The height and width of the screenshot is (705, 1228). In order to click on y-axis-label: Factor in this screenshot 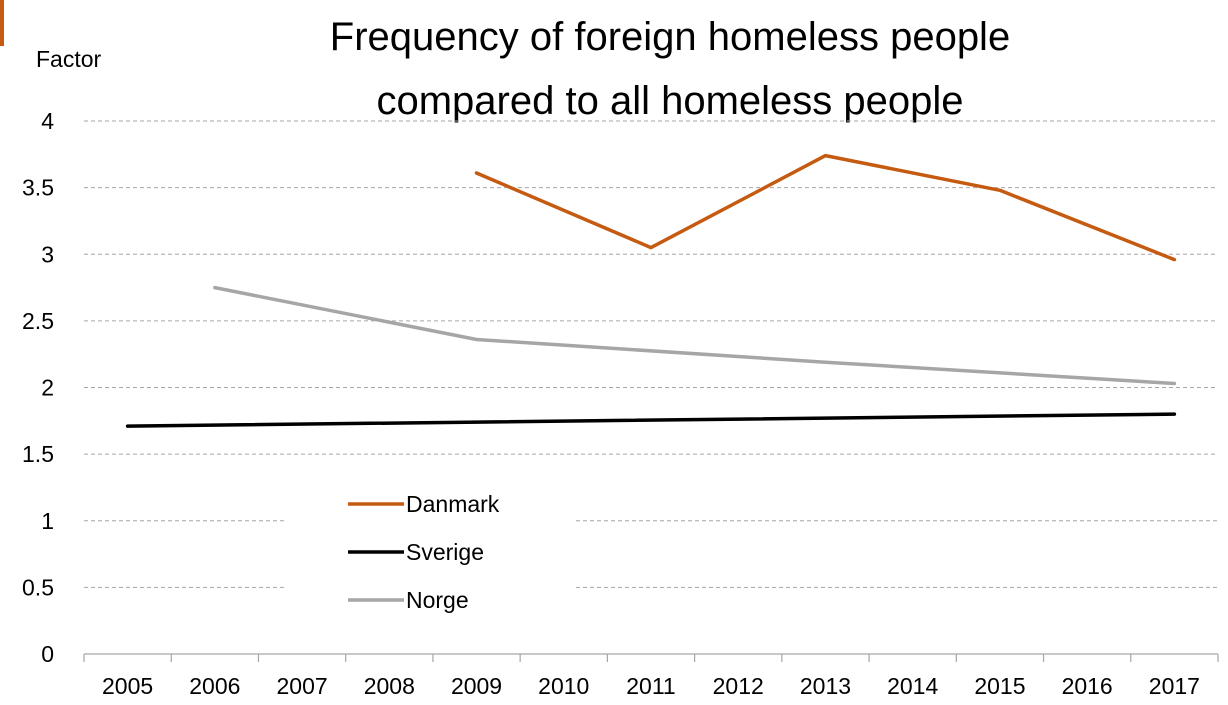, I will do `click(69, 59)`.